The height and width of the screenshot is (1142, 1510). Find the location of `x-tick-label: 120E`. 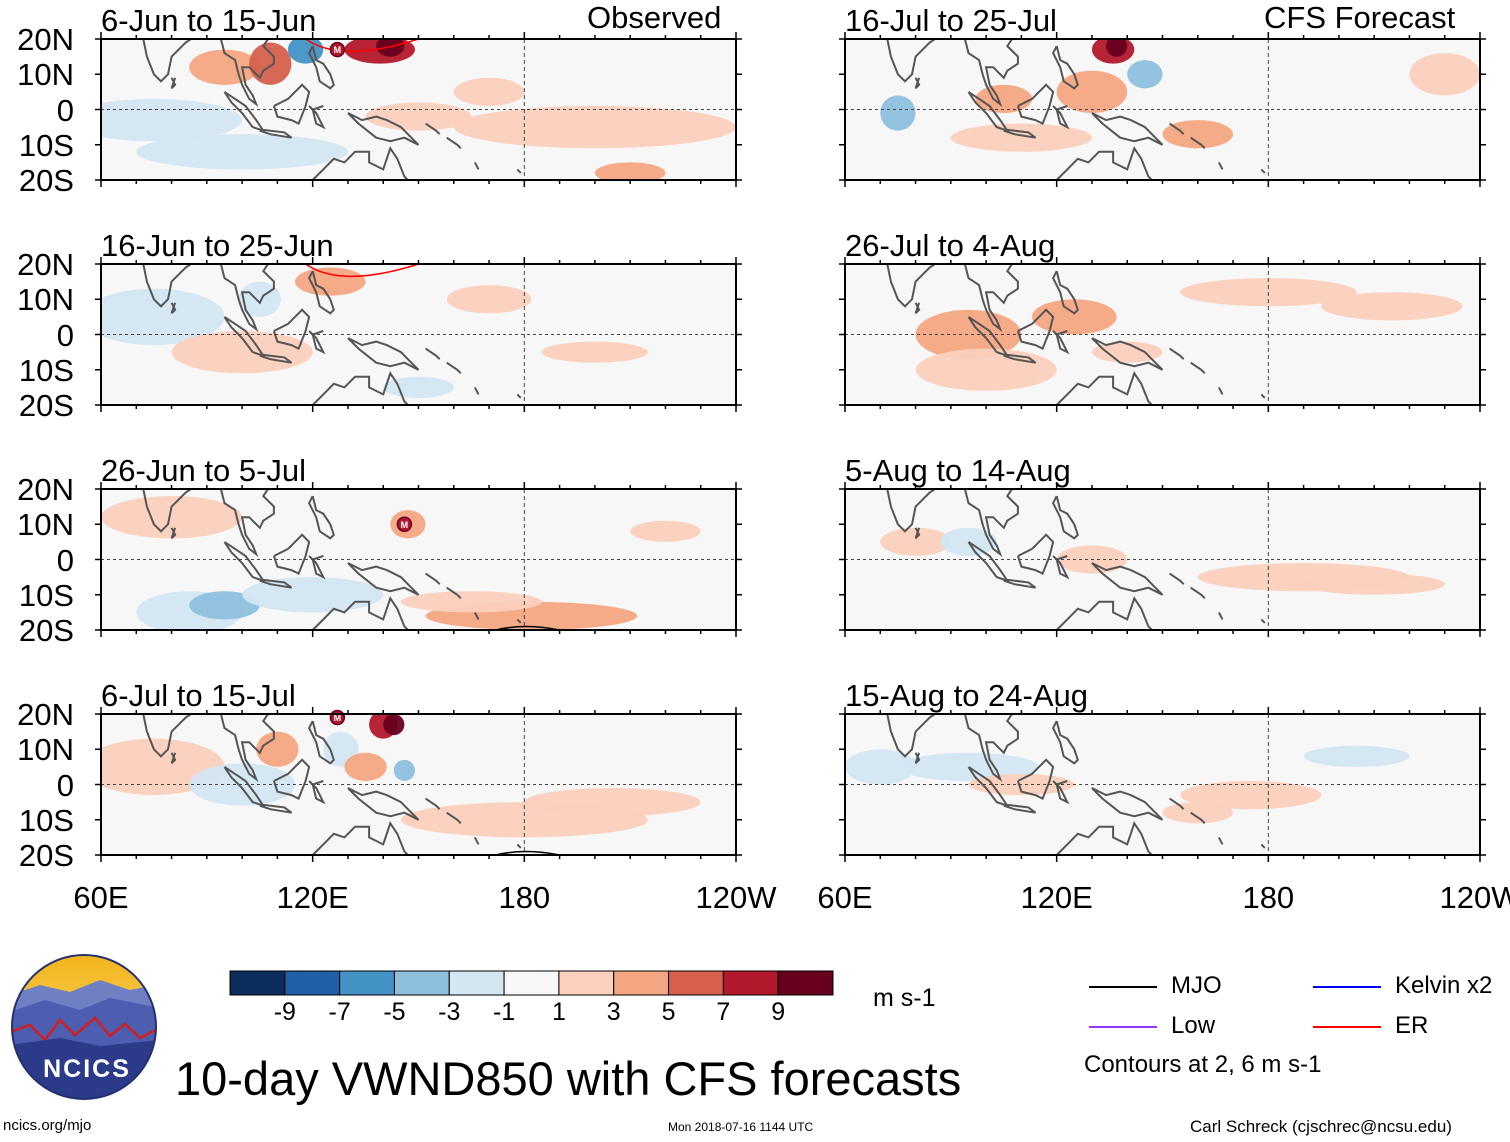

x-tick-label: 120E is located at coordinates (312, 897).